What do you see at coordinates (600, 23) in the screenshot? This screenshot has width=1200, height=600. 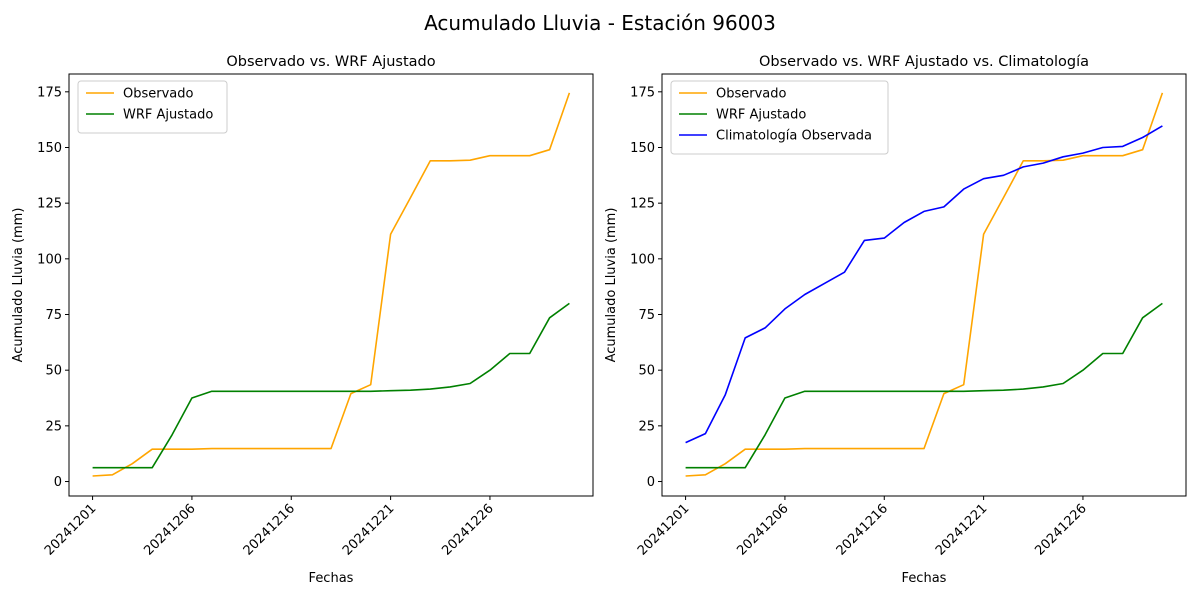 I see `figure-title: Acumulado Lluvia - Estación 96003` at bounding box center [600, 23].